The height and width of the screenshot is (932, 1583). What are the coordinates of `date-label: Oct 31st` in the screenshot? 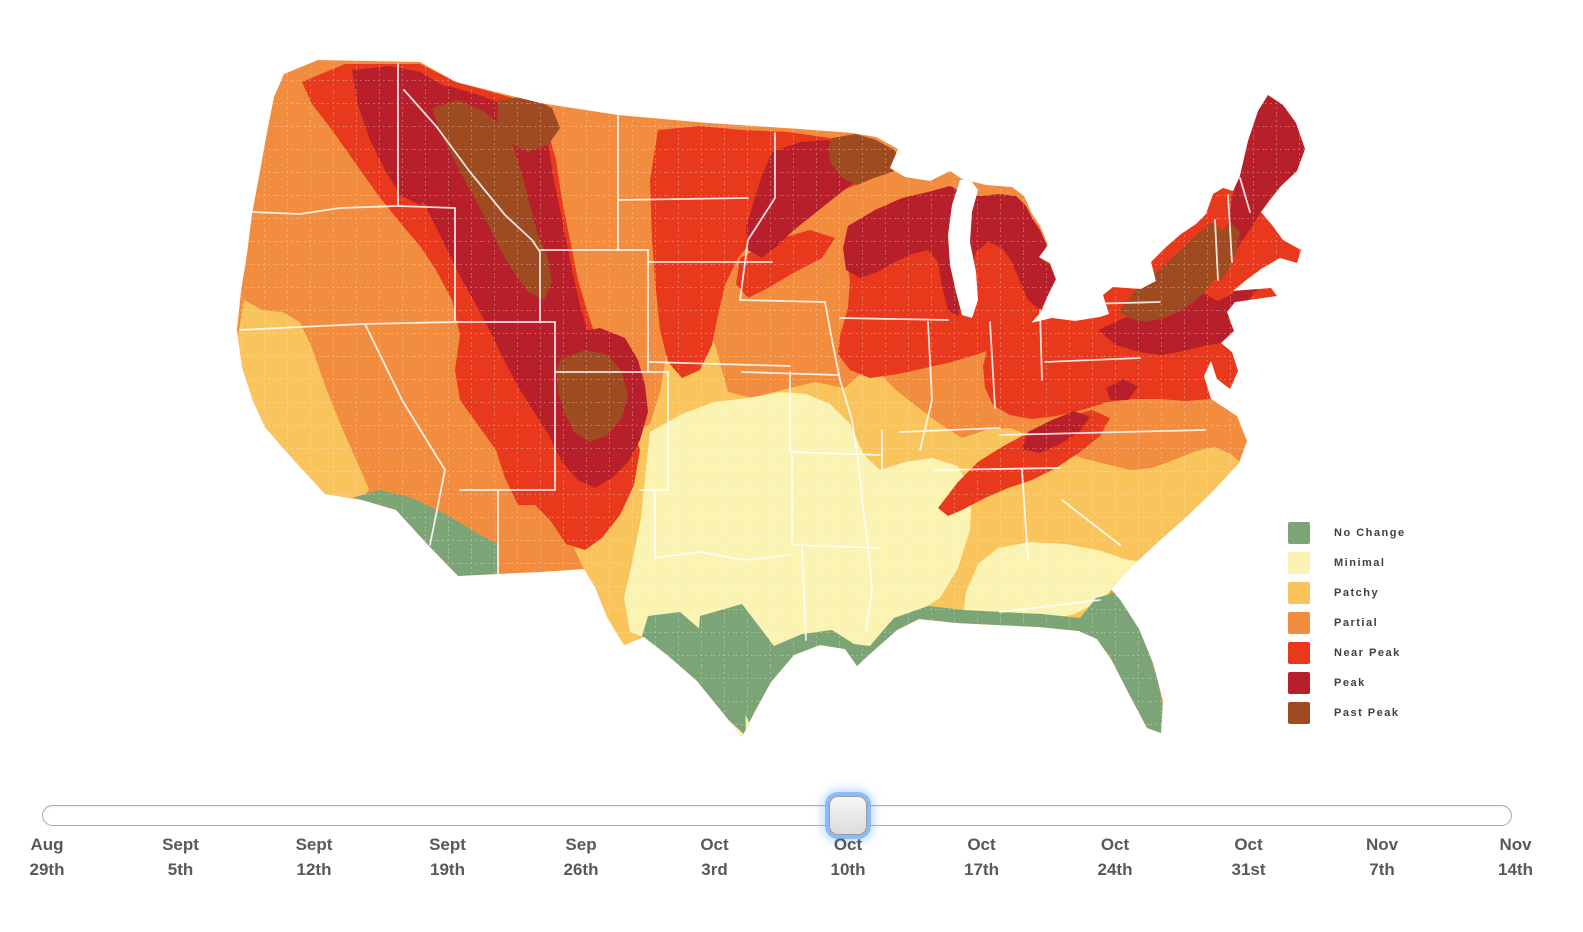 It's located at (1248, 857).